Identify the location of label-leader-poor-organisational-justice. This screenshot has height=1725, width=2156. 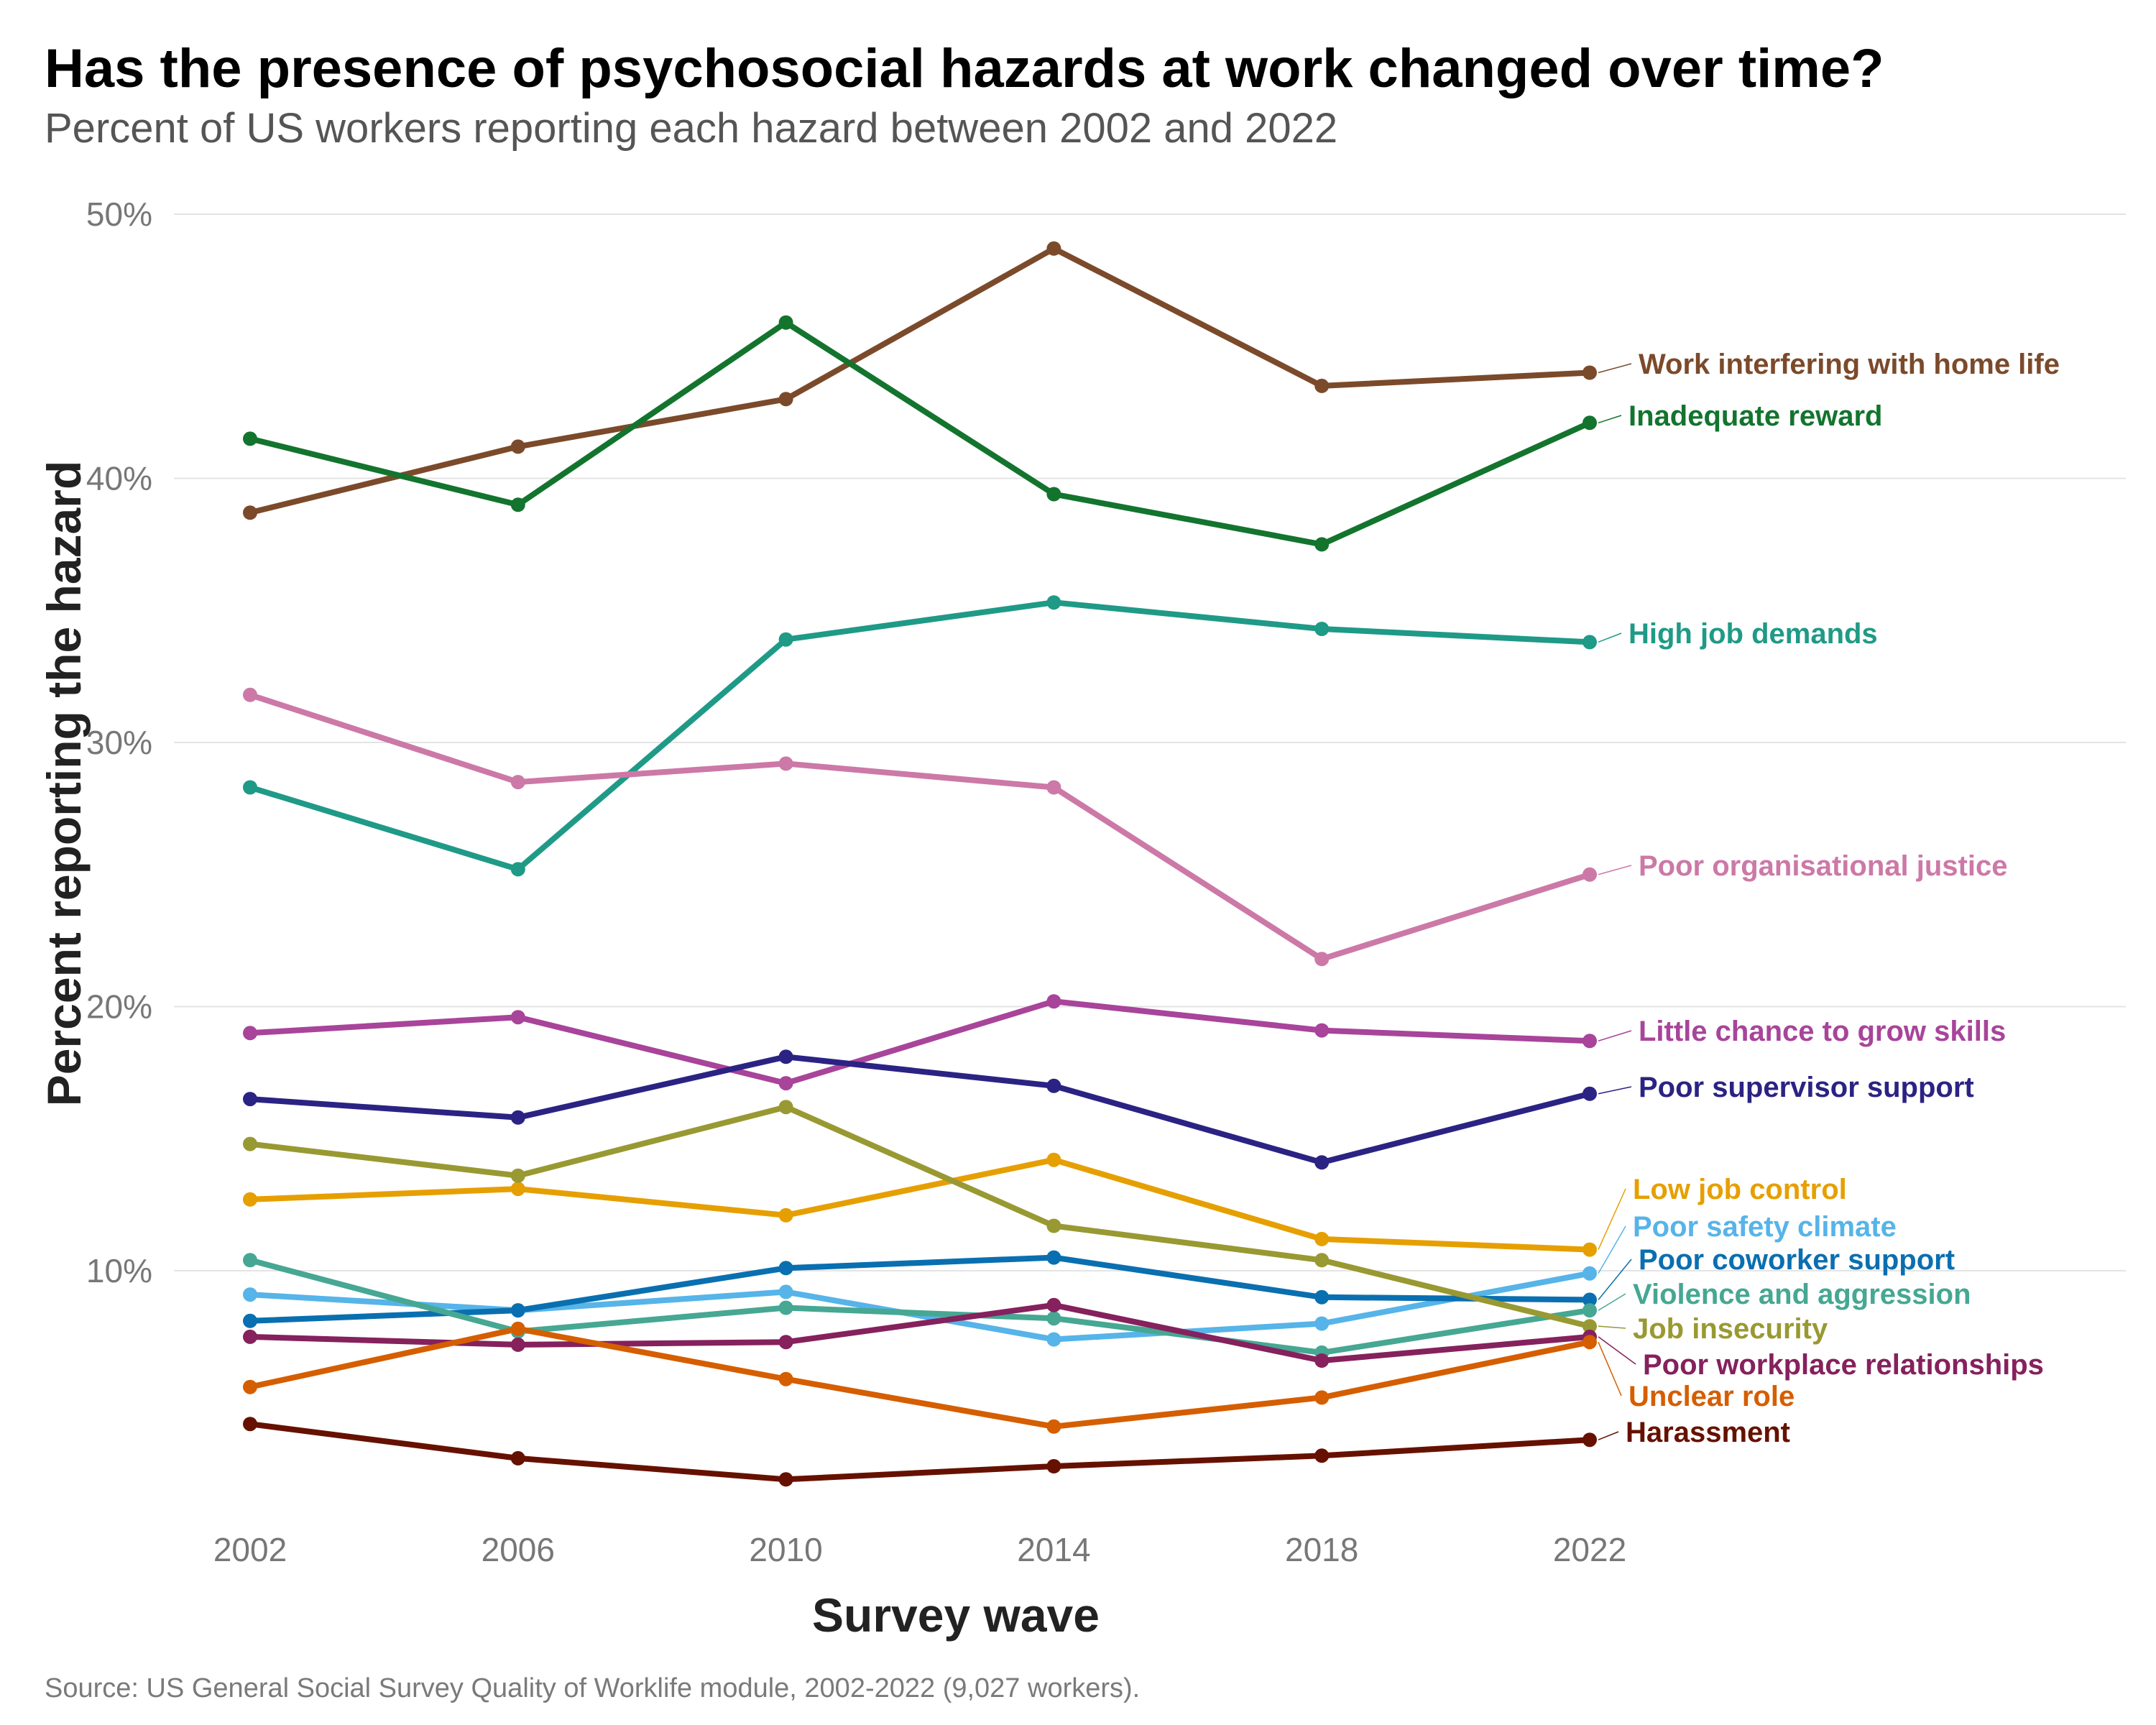
(1615, 870).